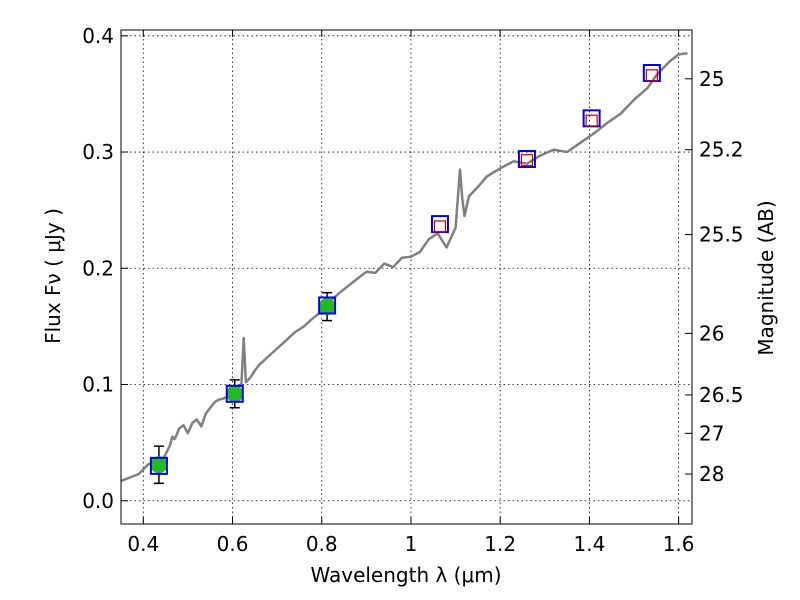 The height and width of the screenshot is (600, 800). Describe the element at coordinates (711, 79) in the screenshot. I see `right-tick-label: 25` at that location.